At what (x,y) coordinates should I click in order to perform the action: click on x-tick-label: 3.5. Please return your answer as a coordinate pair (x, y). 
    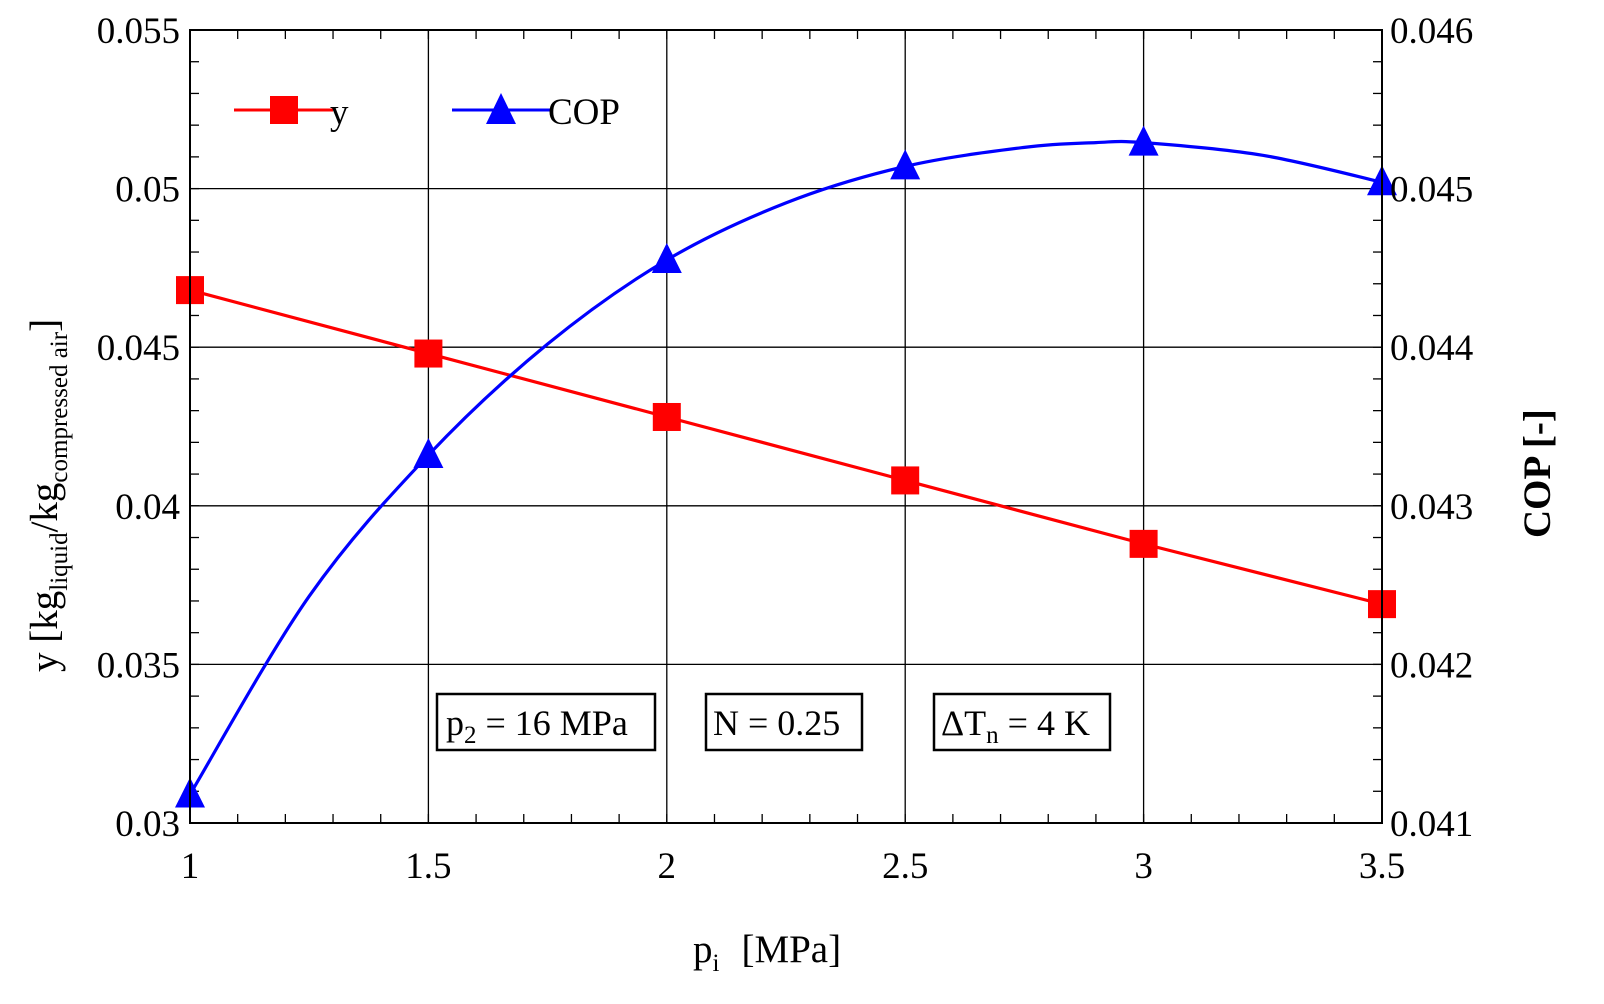
    Looking at the image, I should click on (1382, 866).